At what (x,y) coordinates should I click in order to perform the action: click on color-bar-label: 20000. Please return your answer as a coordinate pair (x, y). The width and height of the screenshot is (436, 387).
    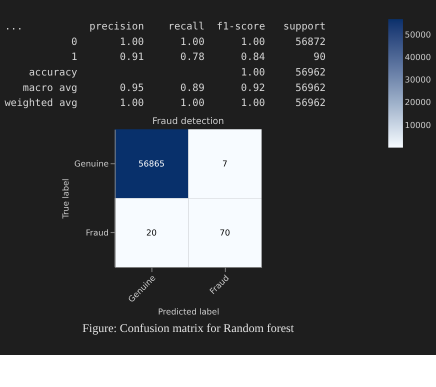
    Looking at the image, I should click on (418, 102).